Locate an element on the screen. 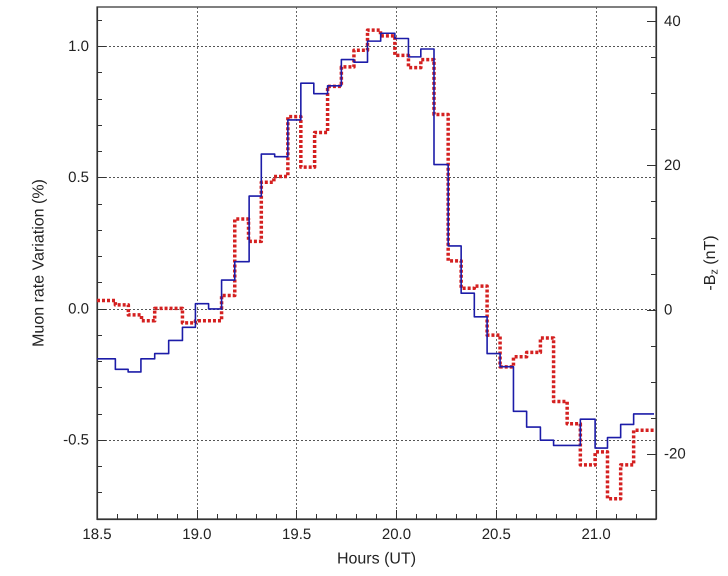 The width and height of the screenshot is (728, 576). y2-tick-label: 20 is located at coordinates (672, 165).